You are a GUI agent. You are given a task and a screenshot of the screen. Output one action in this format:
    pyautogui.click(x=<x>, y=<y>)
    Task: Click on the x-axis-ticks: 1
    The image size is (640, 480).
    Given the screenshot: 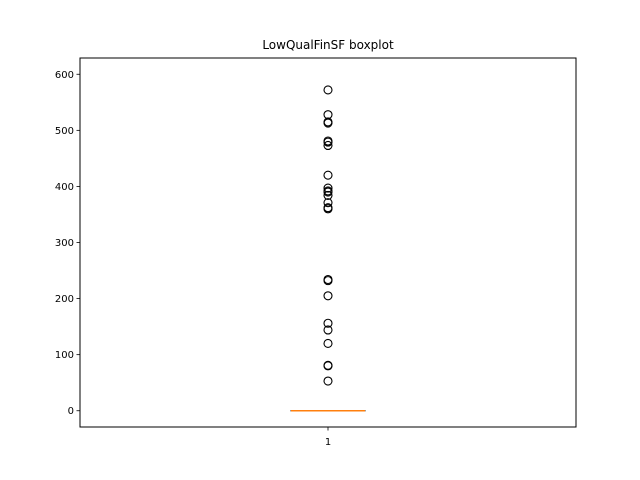 What is the action you would take?
    pyautogui.click(x=328, y=437)
    